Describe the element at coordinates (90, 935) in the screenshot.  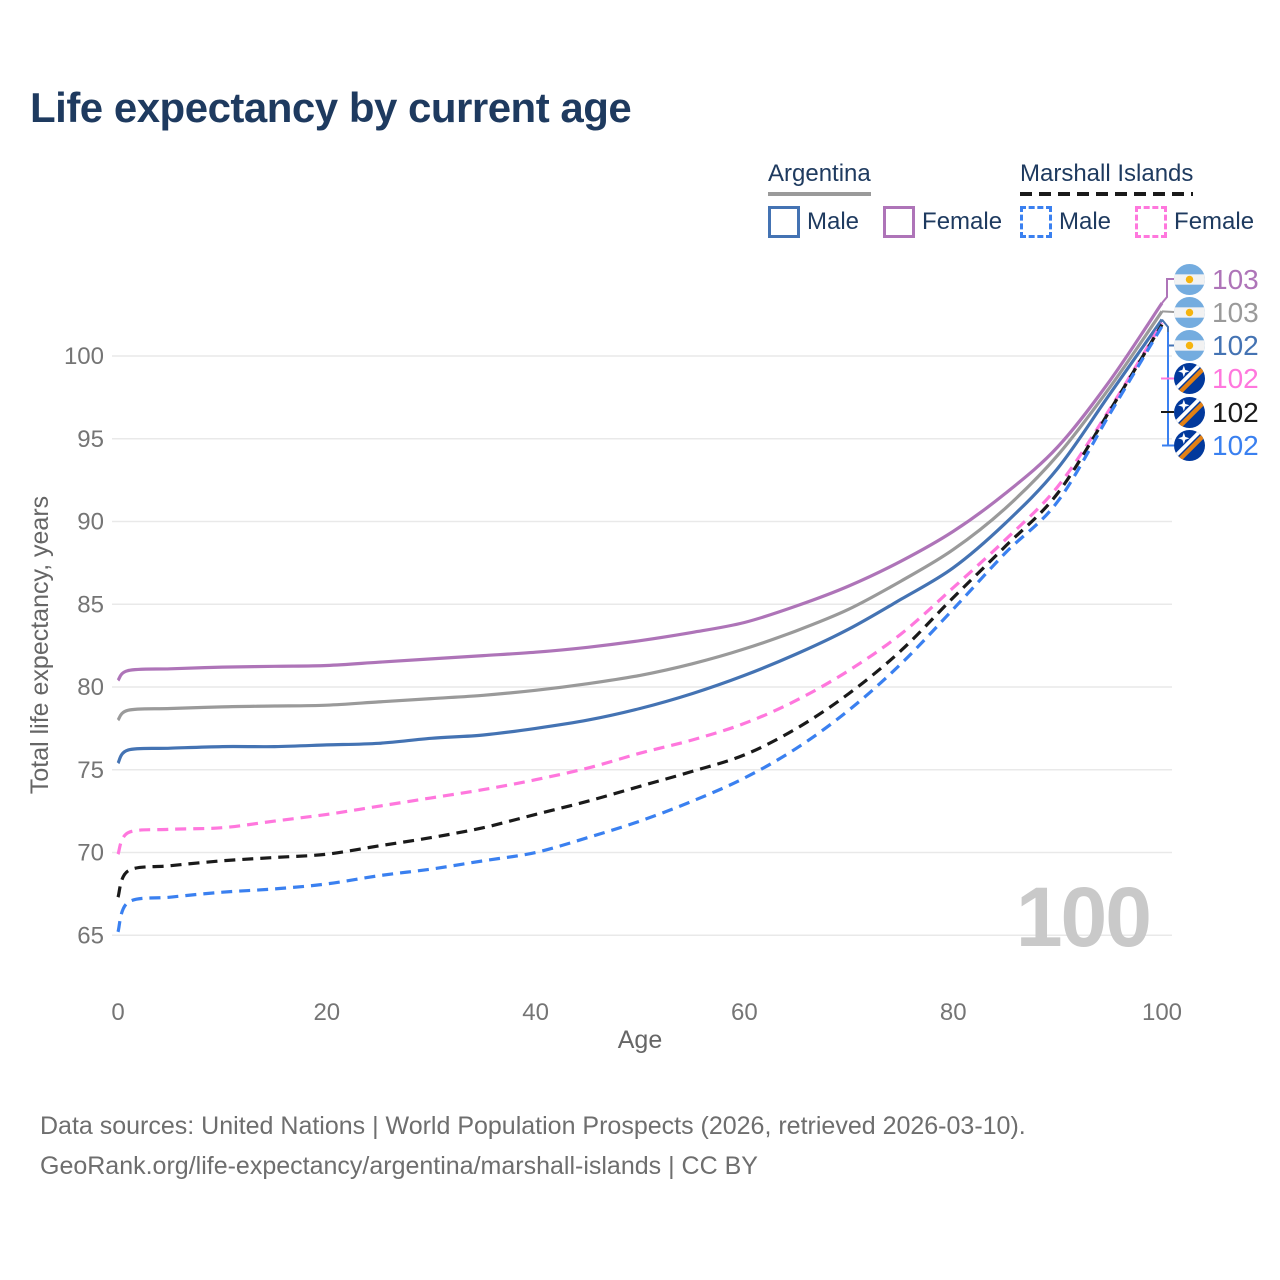
I see `y-tick-label: 65` at that location.